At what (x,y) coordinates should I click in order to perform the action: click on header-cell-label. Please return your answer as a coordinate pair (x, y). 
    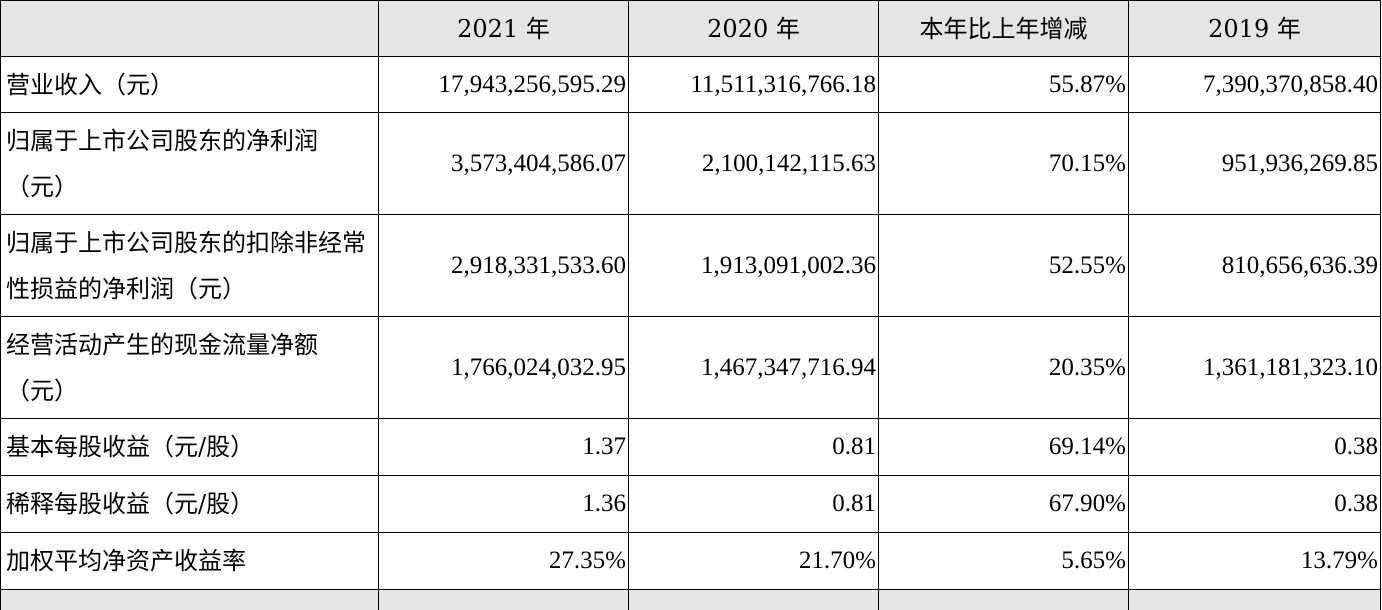
    Looking at the image, I should click on (190, 29).